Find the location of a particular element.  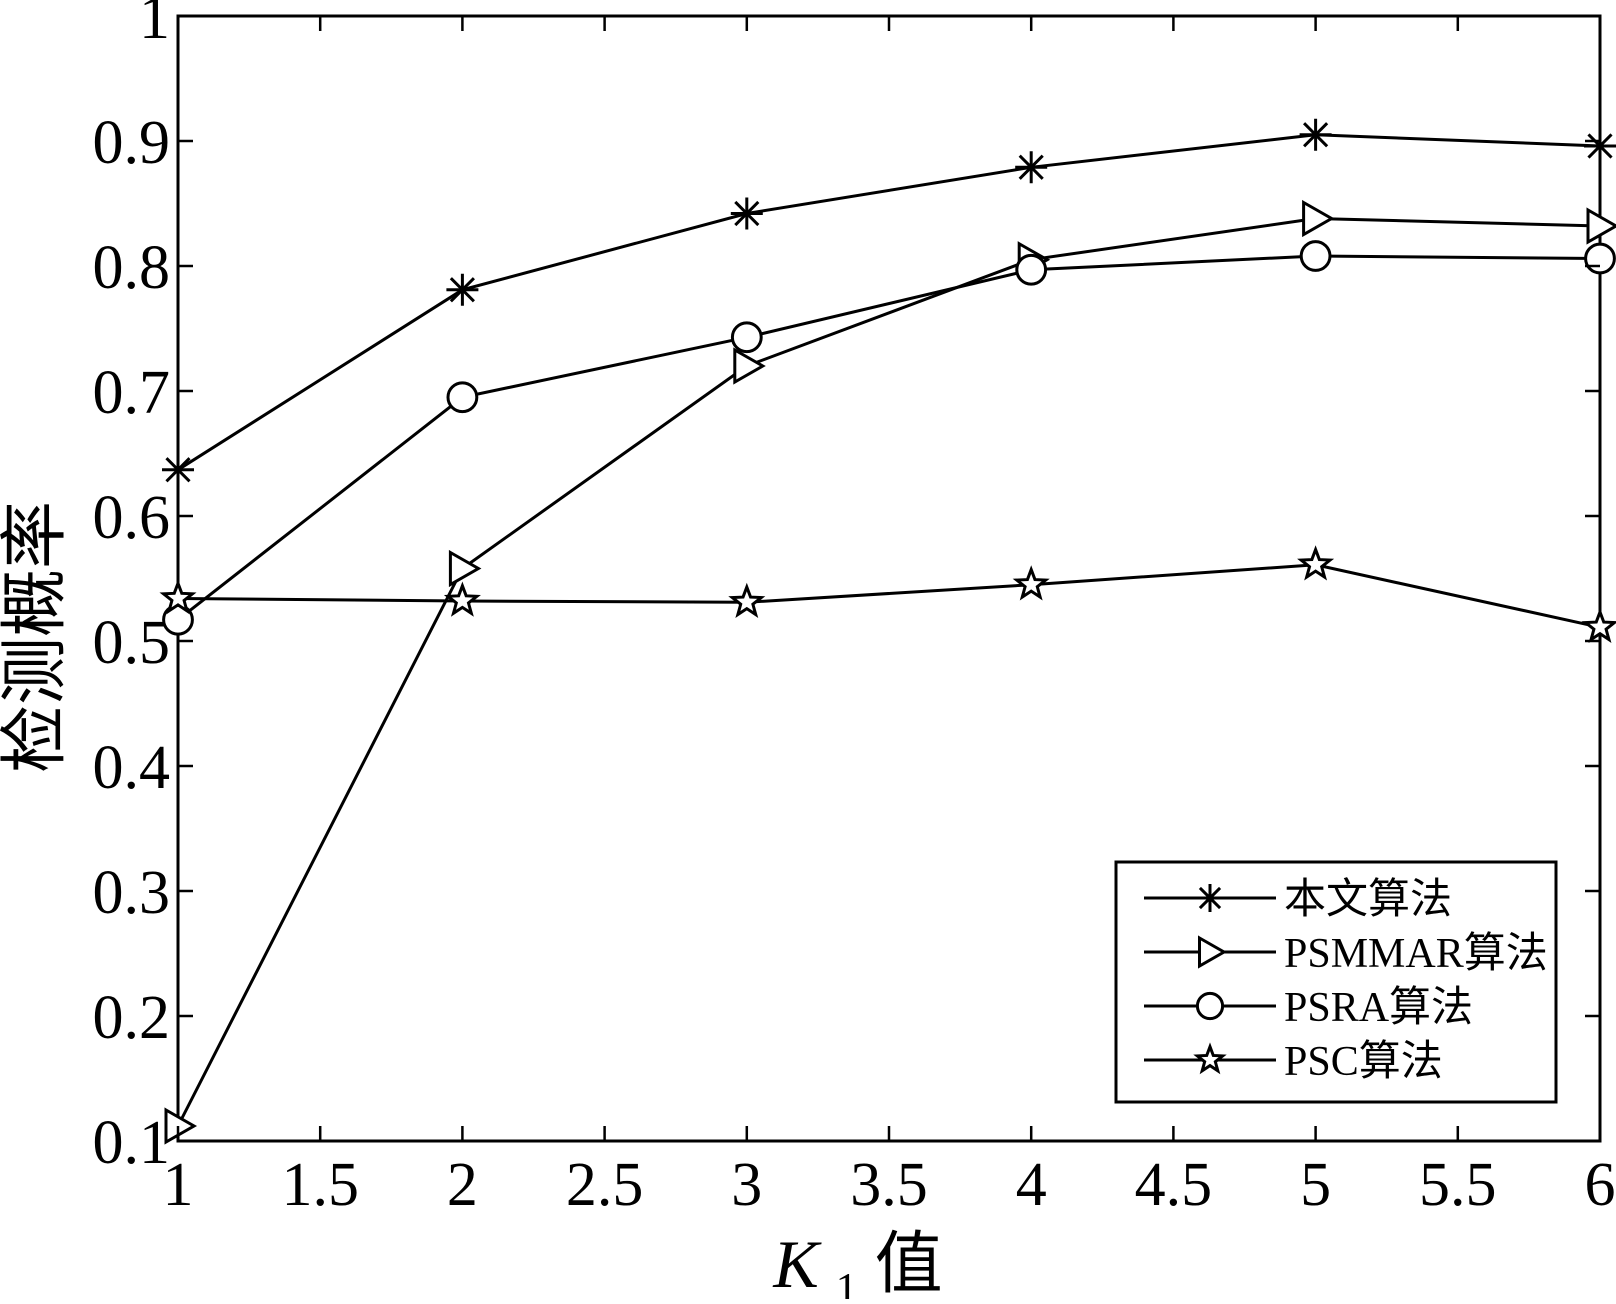

x-axis-title-symbol: K is located at coordinates (797, 1262).